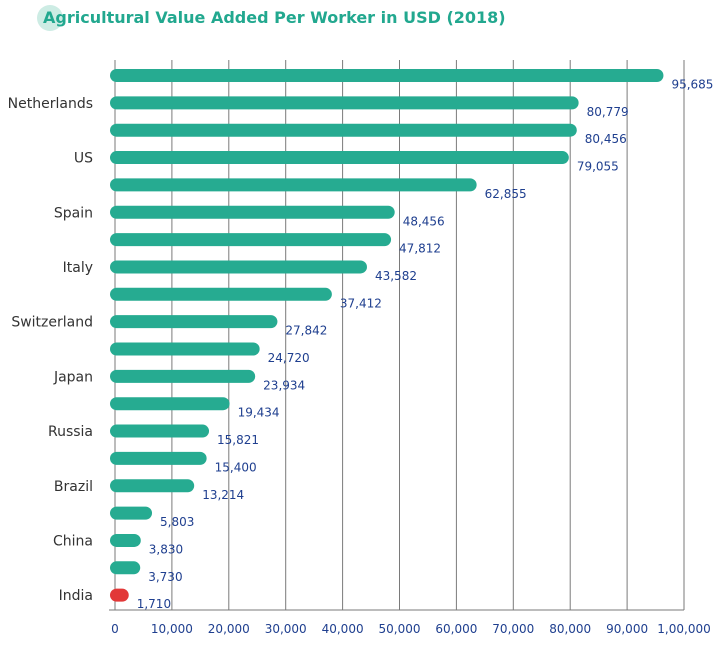 The height and width of the screenshot is (652, 725). What do you see at coordinates (286, 629) in the screenshot?
I see `x-tick-label: 30,000` at bounding box center [286, 629].